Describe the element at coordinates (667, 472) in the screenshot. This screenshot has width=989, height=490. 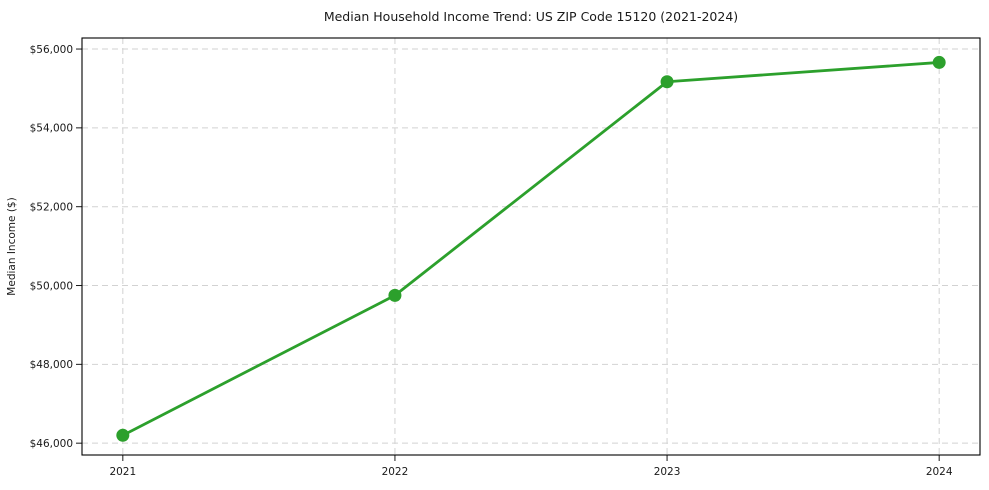
I see `x-tick-label: 2023` at that location.